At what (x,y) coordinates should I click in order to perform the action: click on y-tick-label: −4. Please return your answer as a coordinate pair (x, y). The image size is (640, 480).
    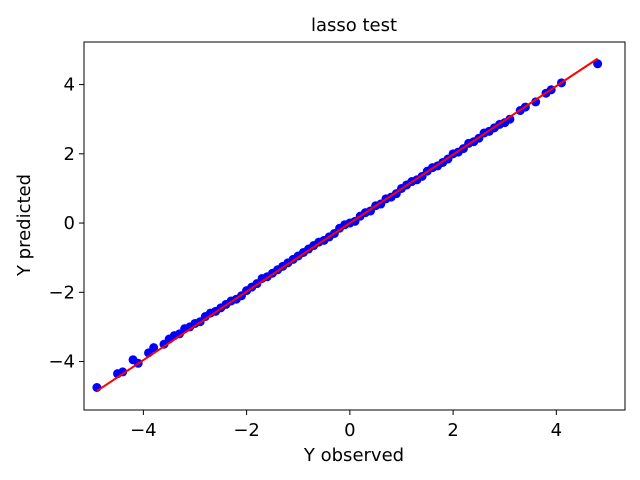
    Looking at the image, I should click on (61, 362).